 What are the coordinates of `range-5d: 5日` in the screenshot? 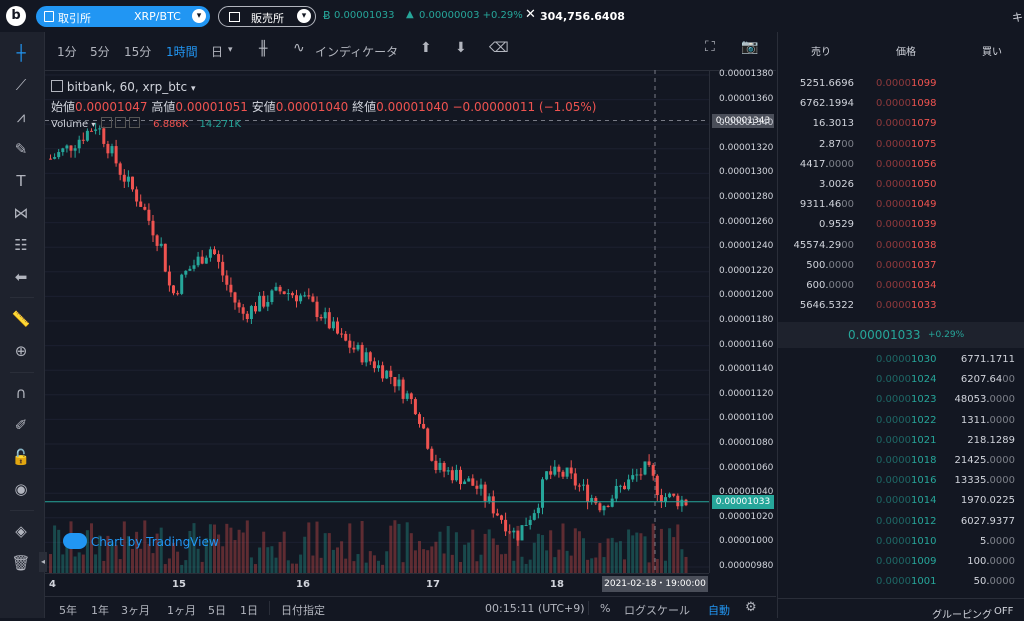 It's located at (217, 610).